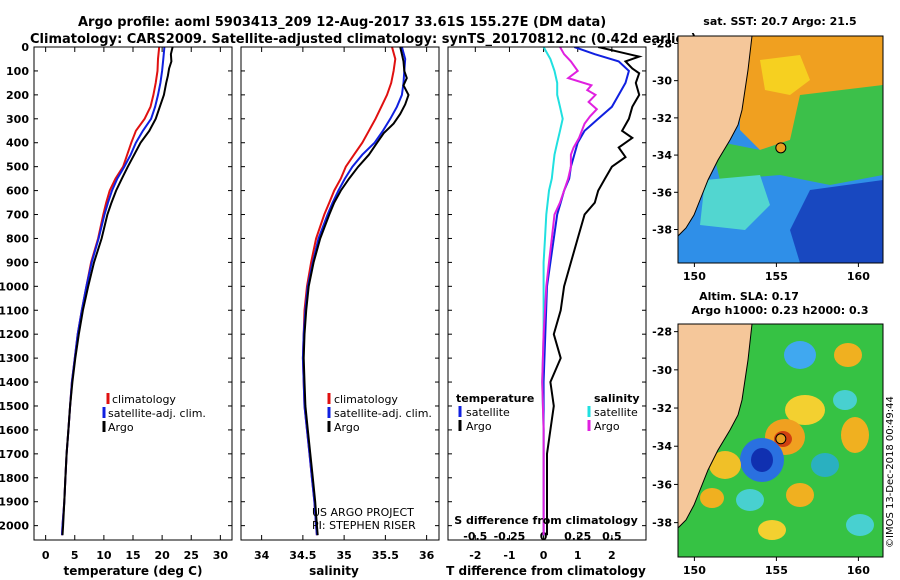 Image resolution: width=900 pixels, height=580 pixels. What do you see at coordinates (427, 555) in the screenshot?
I see `x-tick-label: 36` at bounding box center [427, 555].